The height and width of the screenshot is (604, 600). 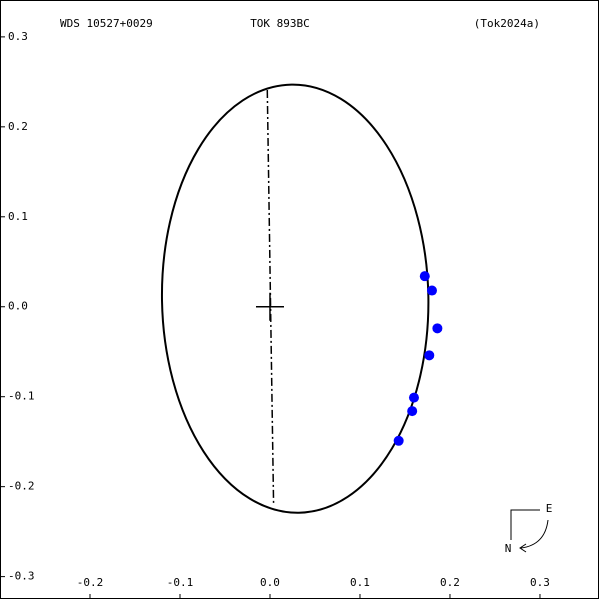 What do you see at coordinates (523, 548) in the screenshot?
I see `compass-arrowhead` at bounding box center [523, 548].